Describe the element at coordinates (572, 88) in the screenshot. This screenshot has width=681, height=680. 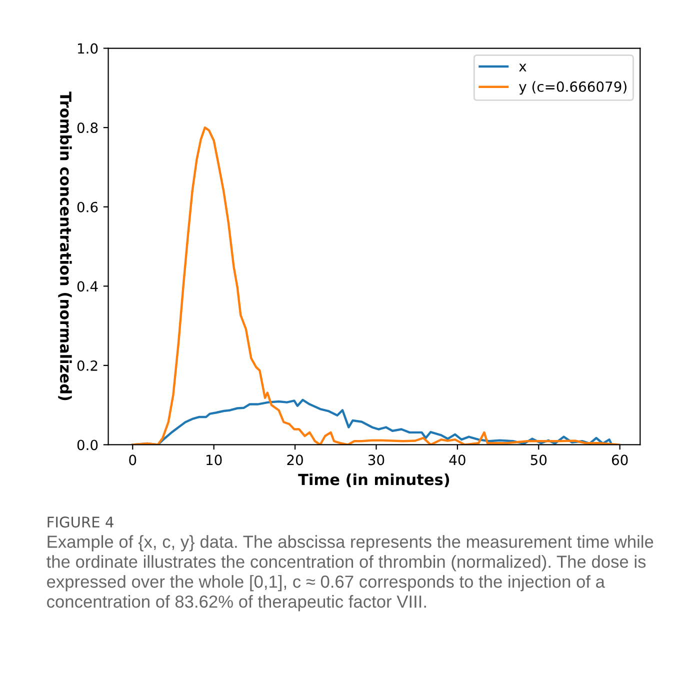
I see `legend-label: y (c=0.666079)` at that location.